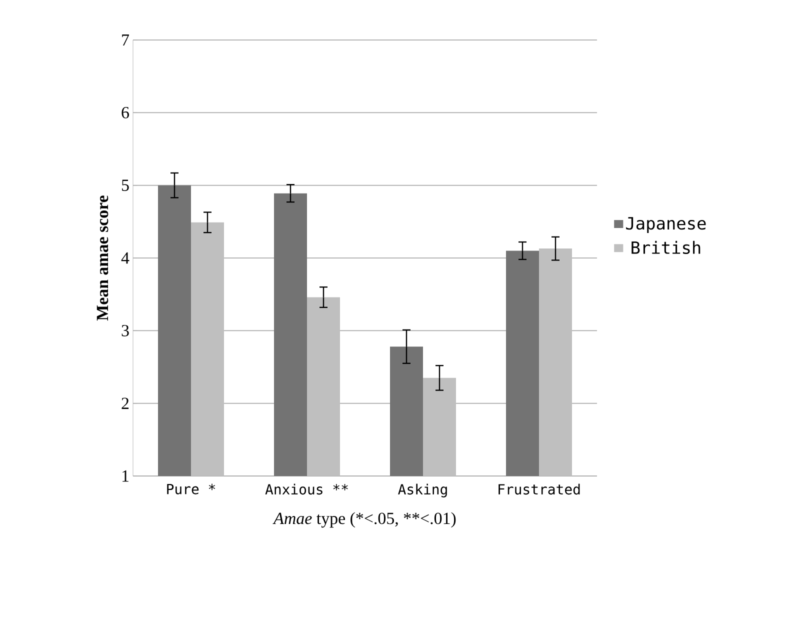  I want to click on y-tick-label: 6, so click(125, 112).